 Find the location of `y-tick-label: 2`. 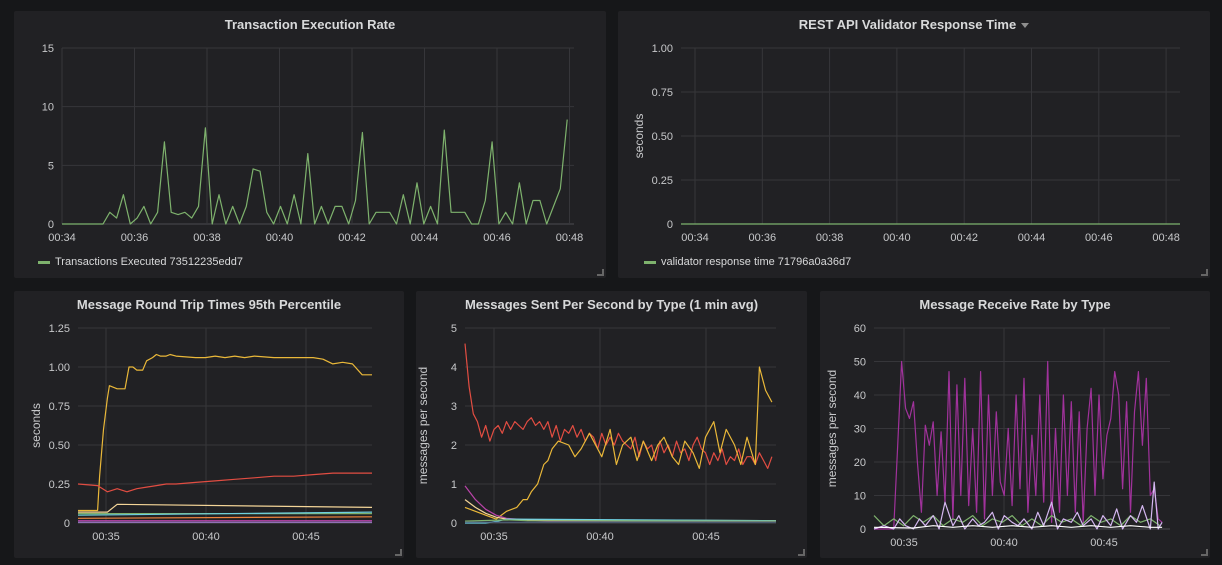

y-tick-label: 2 is located at coordinates (454, 446).